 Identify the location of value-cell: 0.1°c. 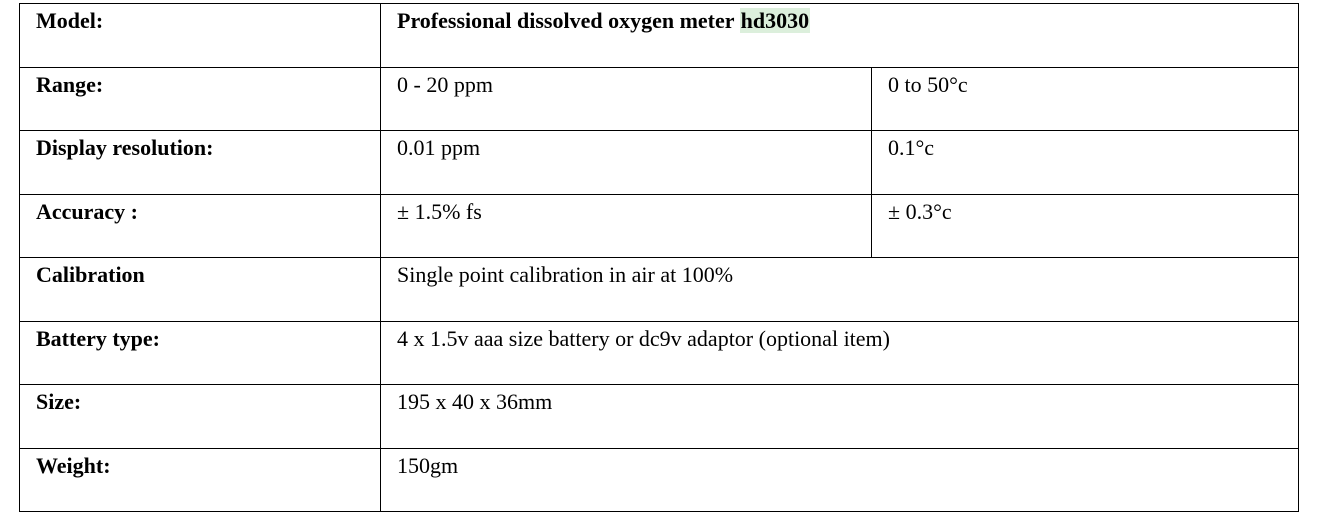
(1085, 162).